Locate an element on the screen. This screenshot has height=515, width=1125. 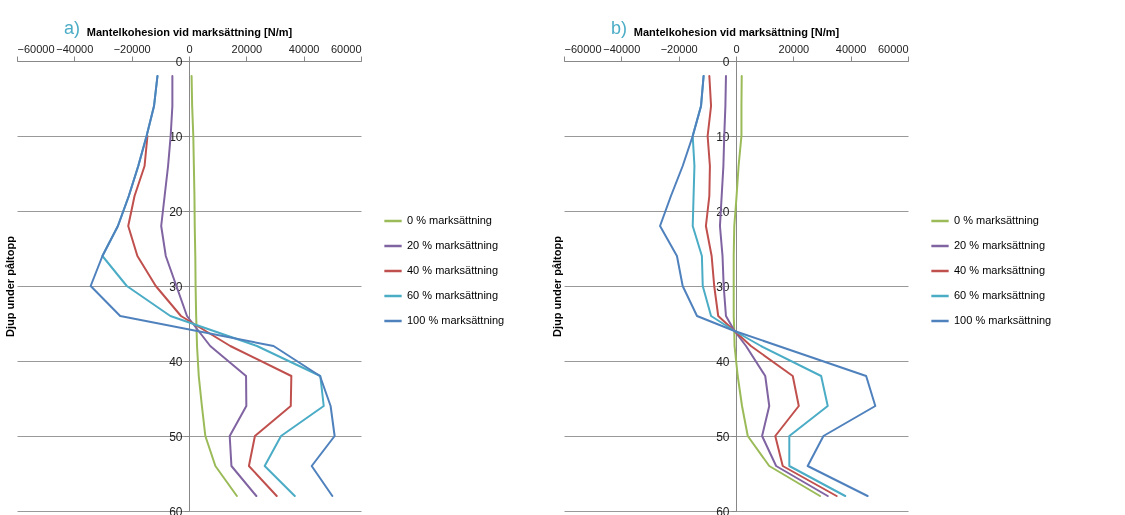
chart-title: b) is located at coordinates (619, 28).